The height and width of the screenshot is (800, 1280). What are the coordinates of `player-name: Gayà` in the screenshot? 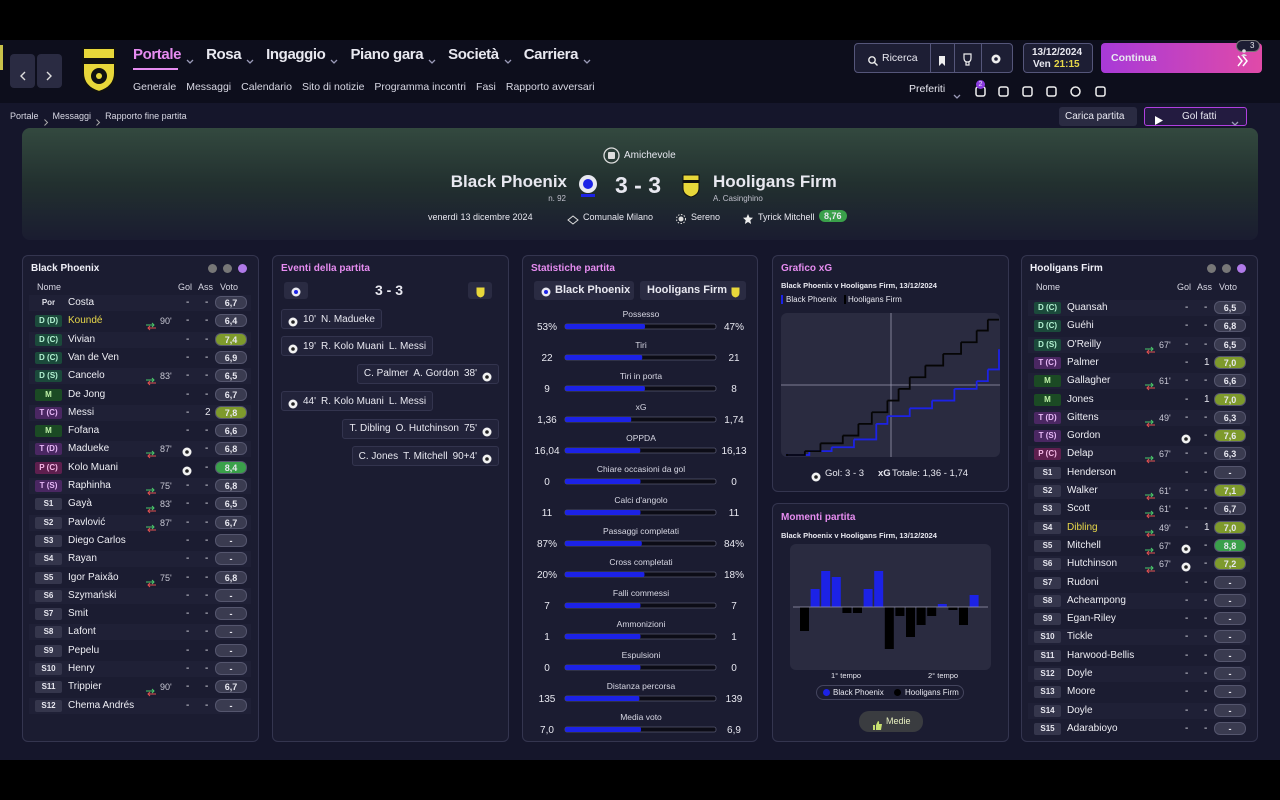 It's located at (80, 504).